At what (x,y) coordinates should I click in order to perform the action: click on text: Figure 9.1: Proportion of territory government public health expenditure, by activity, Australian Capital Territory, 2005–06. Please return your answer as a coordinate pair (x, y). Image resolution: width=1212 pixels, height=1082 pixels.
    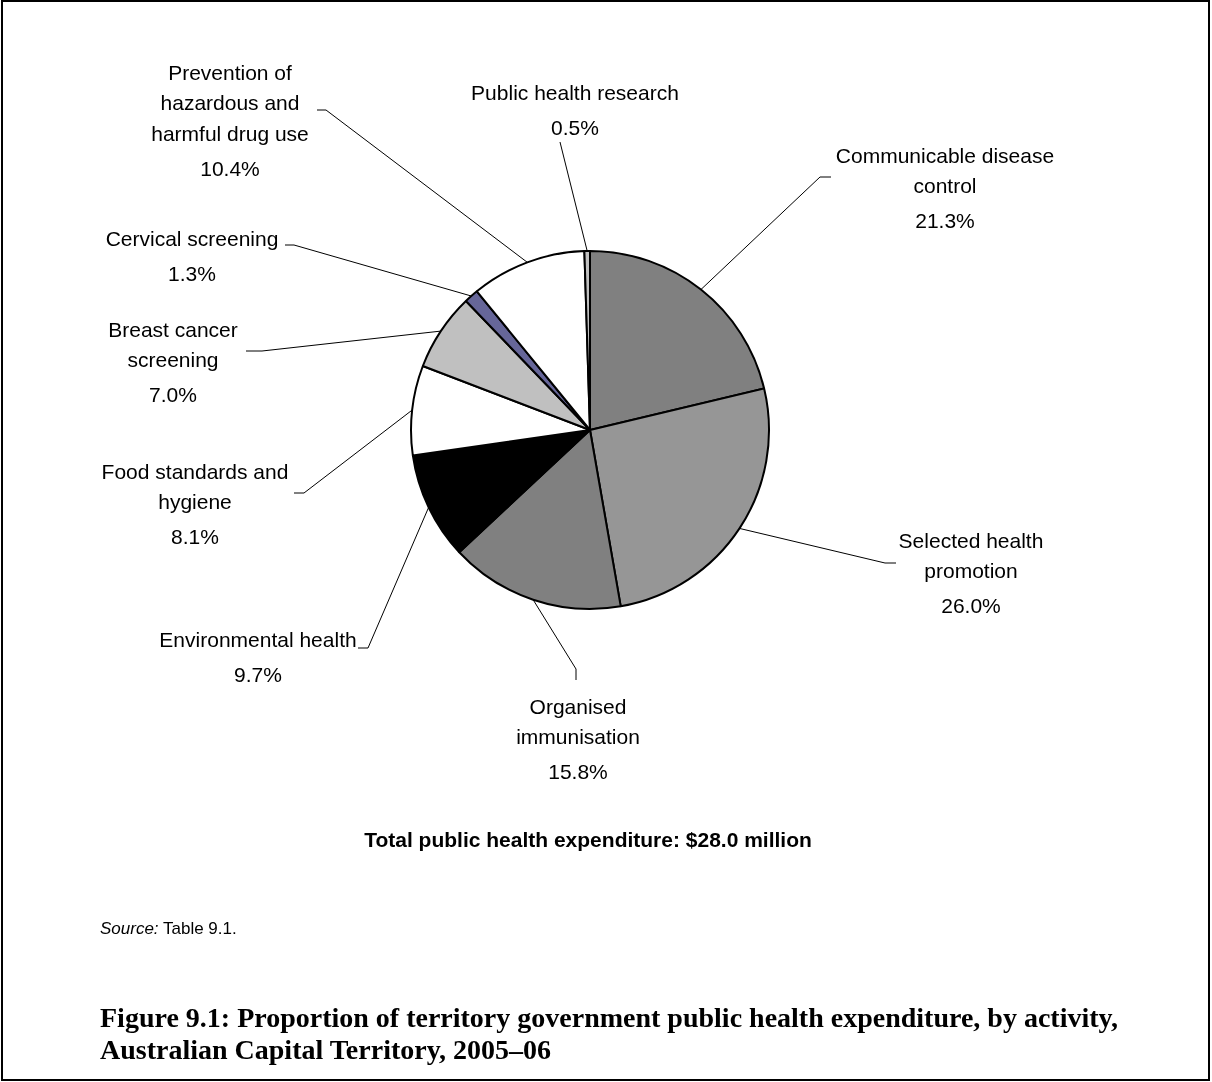
    Looking at the image, I should click on (609, 1034).